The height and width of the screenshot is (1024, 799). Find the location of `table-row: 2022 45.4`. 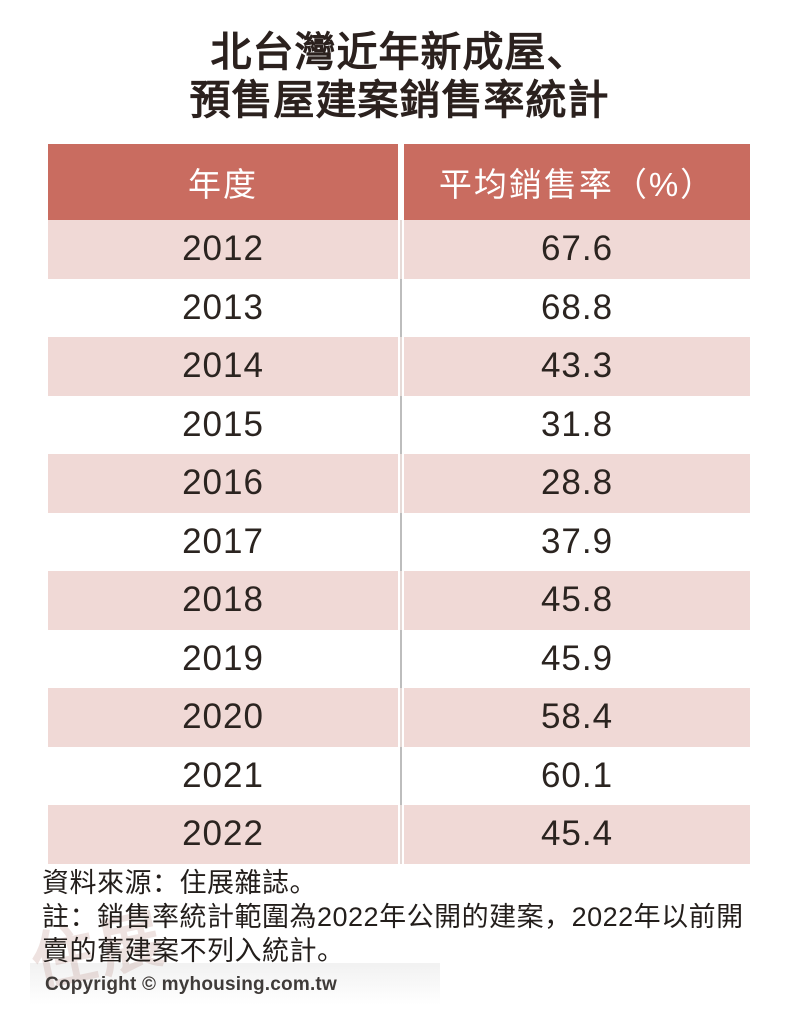

table-row: 2022 45.4 is located at coordinates (399, 834).